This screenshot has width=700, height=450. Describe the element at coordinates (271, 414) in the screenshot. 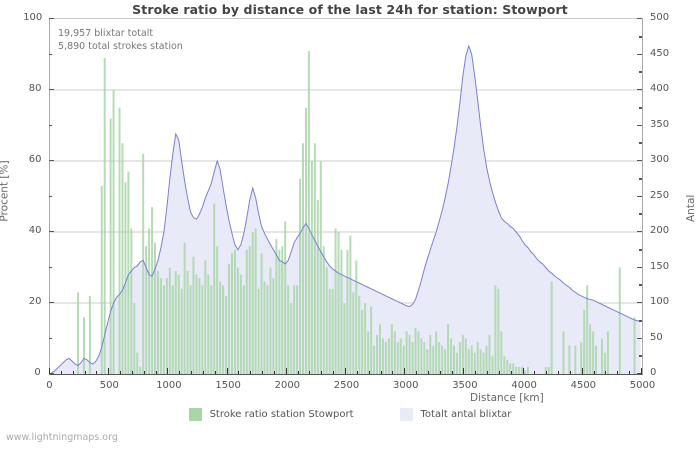

I see `legend-item-stroke-ratio: Stroke ratio station Stowport` at that location.